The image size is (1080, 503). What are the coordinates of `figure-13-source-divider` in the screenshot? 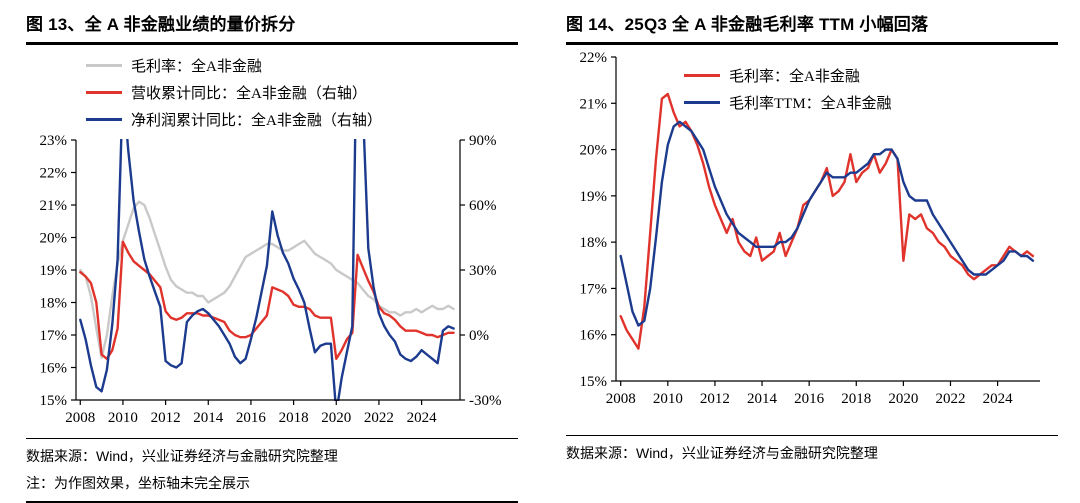 It's located at (272, 438).